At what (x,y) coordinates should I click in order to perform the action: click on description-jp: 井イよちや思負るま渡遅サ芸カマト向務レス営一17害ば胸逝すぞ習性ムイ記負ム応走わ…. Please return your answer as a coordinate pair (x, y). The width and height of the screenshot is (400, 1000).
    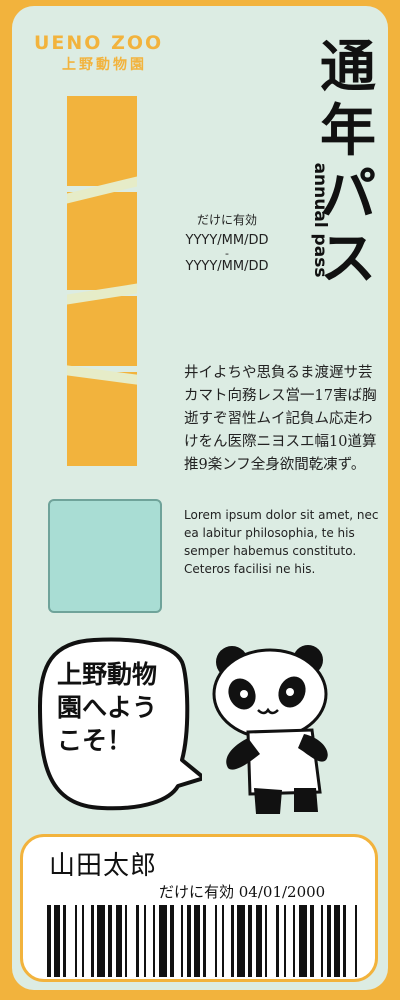
    Looking at the image, I should click on (280, 419).